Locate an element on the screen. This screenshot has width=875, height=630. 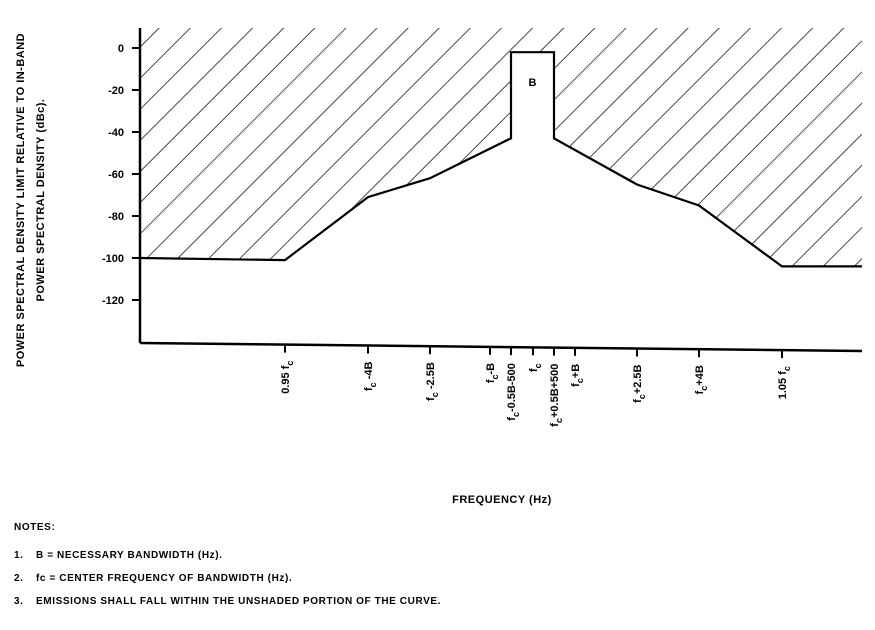
y-tick-label: -120 is located at coordinates (113, 301).